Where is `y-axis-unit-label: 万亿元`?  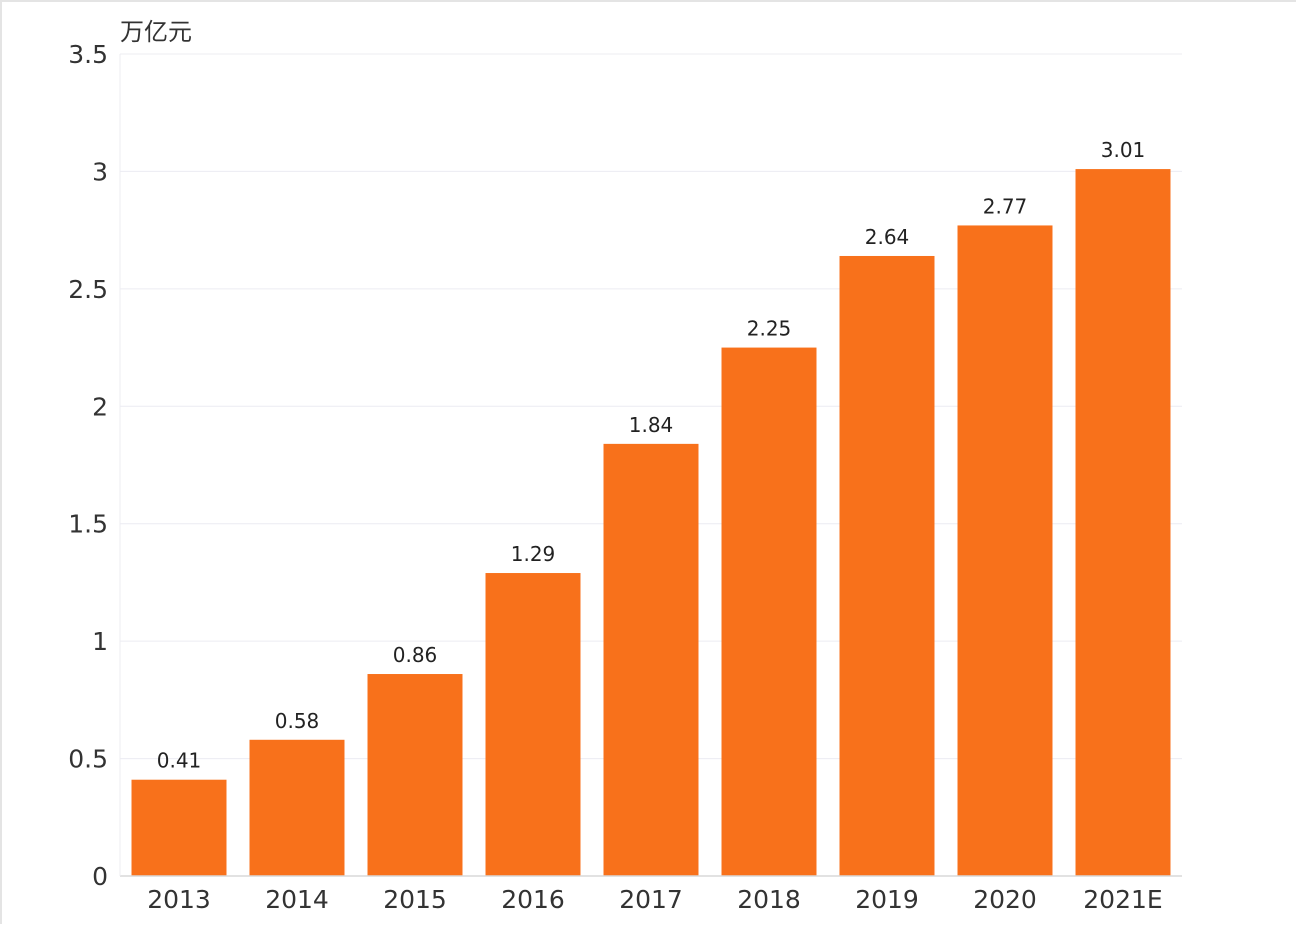
y-axis-unit-label: 万亿元 is located at coordinates (156, 32).